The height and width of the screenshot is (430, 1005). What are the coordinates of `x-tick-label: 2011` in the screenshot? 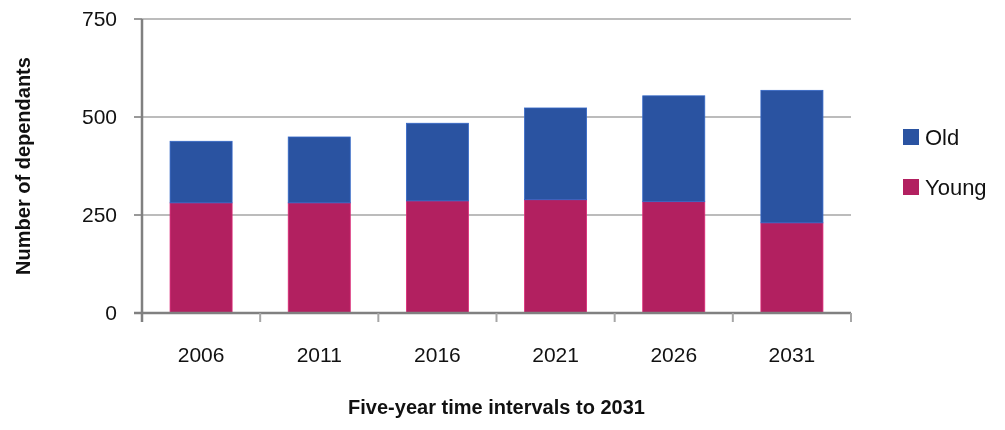 It's located at (319, 355).